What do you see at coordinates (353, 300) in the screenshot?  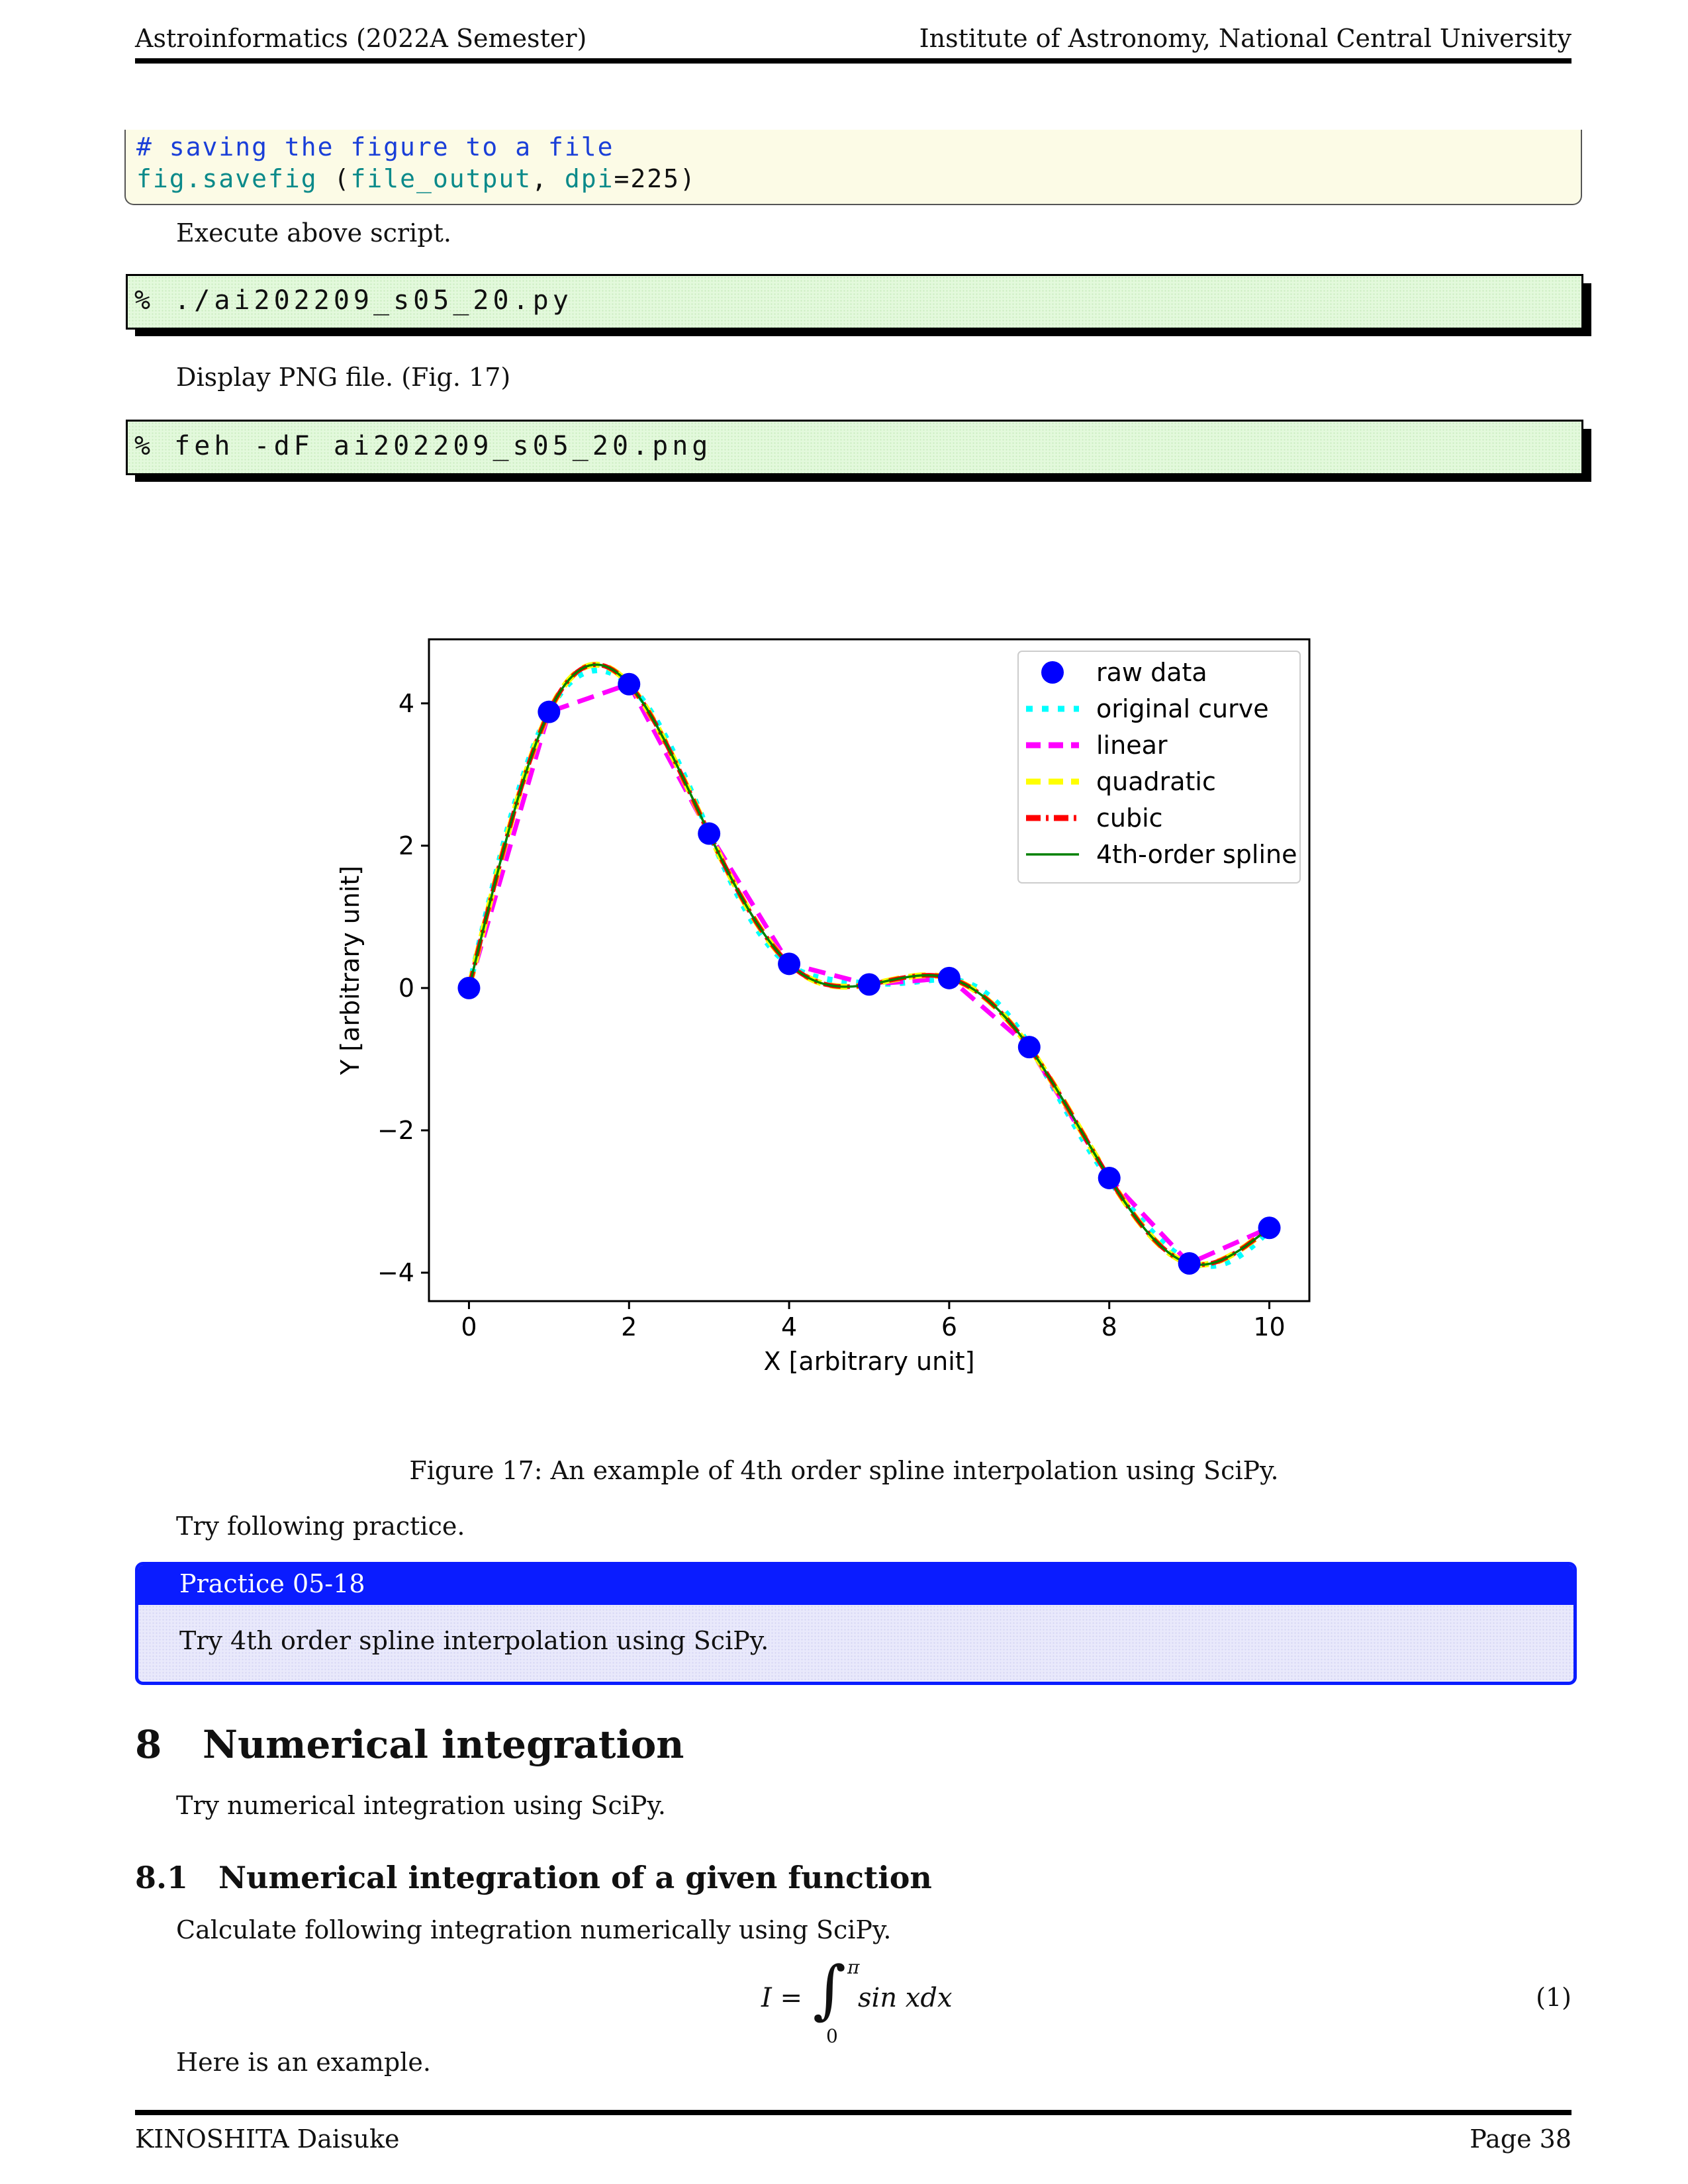 I see `terminal-command: % ./ai202209_s05_20.py` at bounding box center [353, 300].